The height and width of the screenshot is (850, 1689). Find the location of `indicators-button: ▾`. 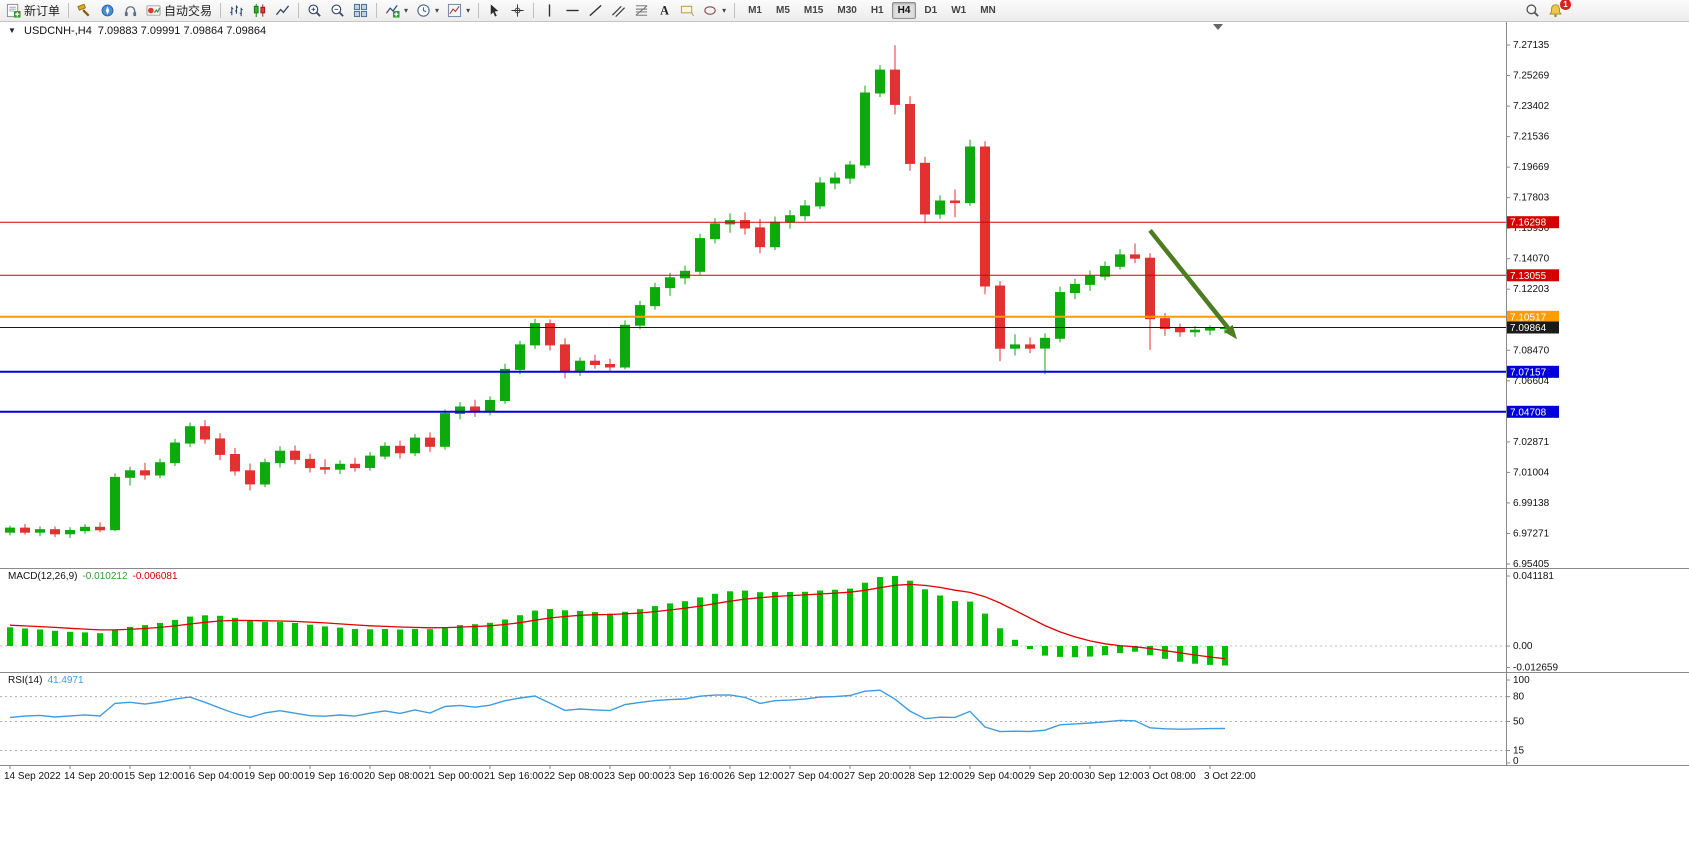

indicators-button: ▾ is located at coordinates (396, 10).